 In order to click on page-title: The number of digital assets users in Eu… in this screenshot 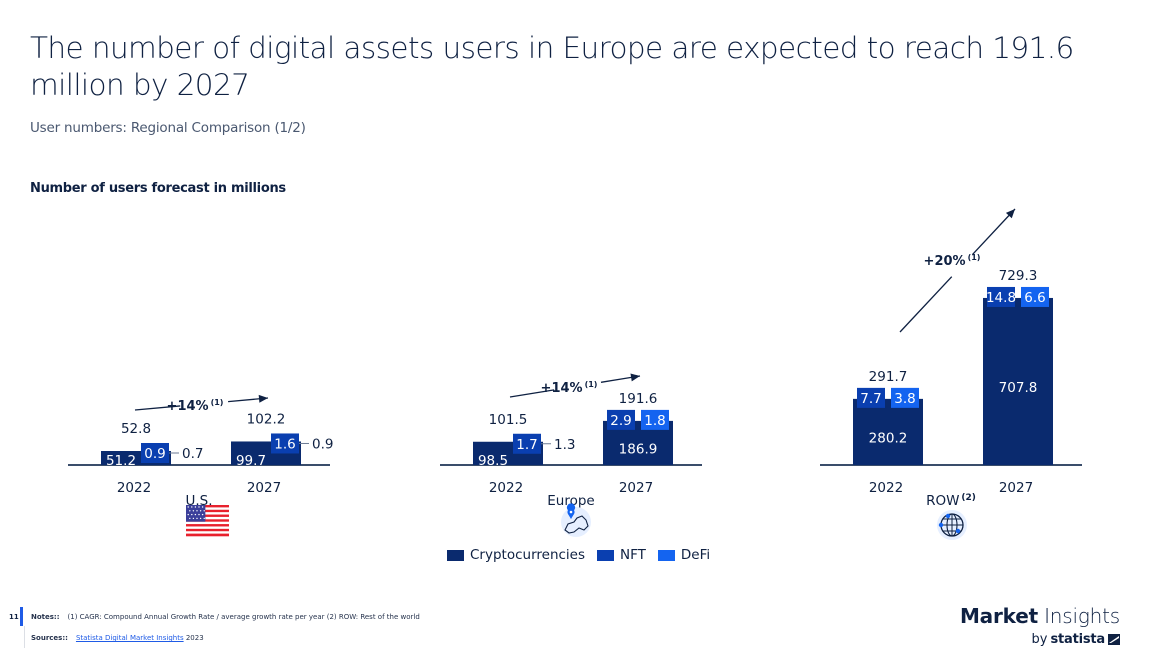, I will do `click(552, 66)`.